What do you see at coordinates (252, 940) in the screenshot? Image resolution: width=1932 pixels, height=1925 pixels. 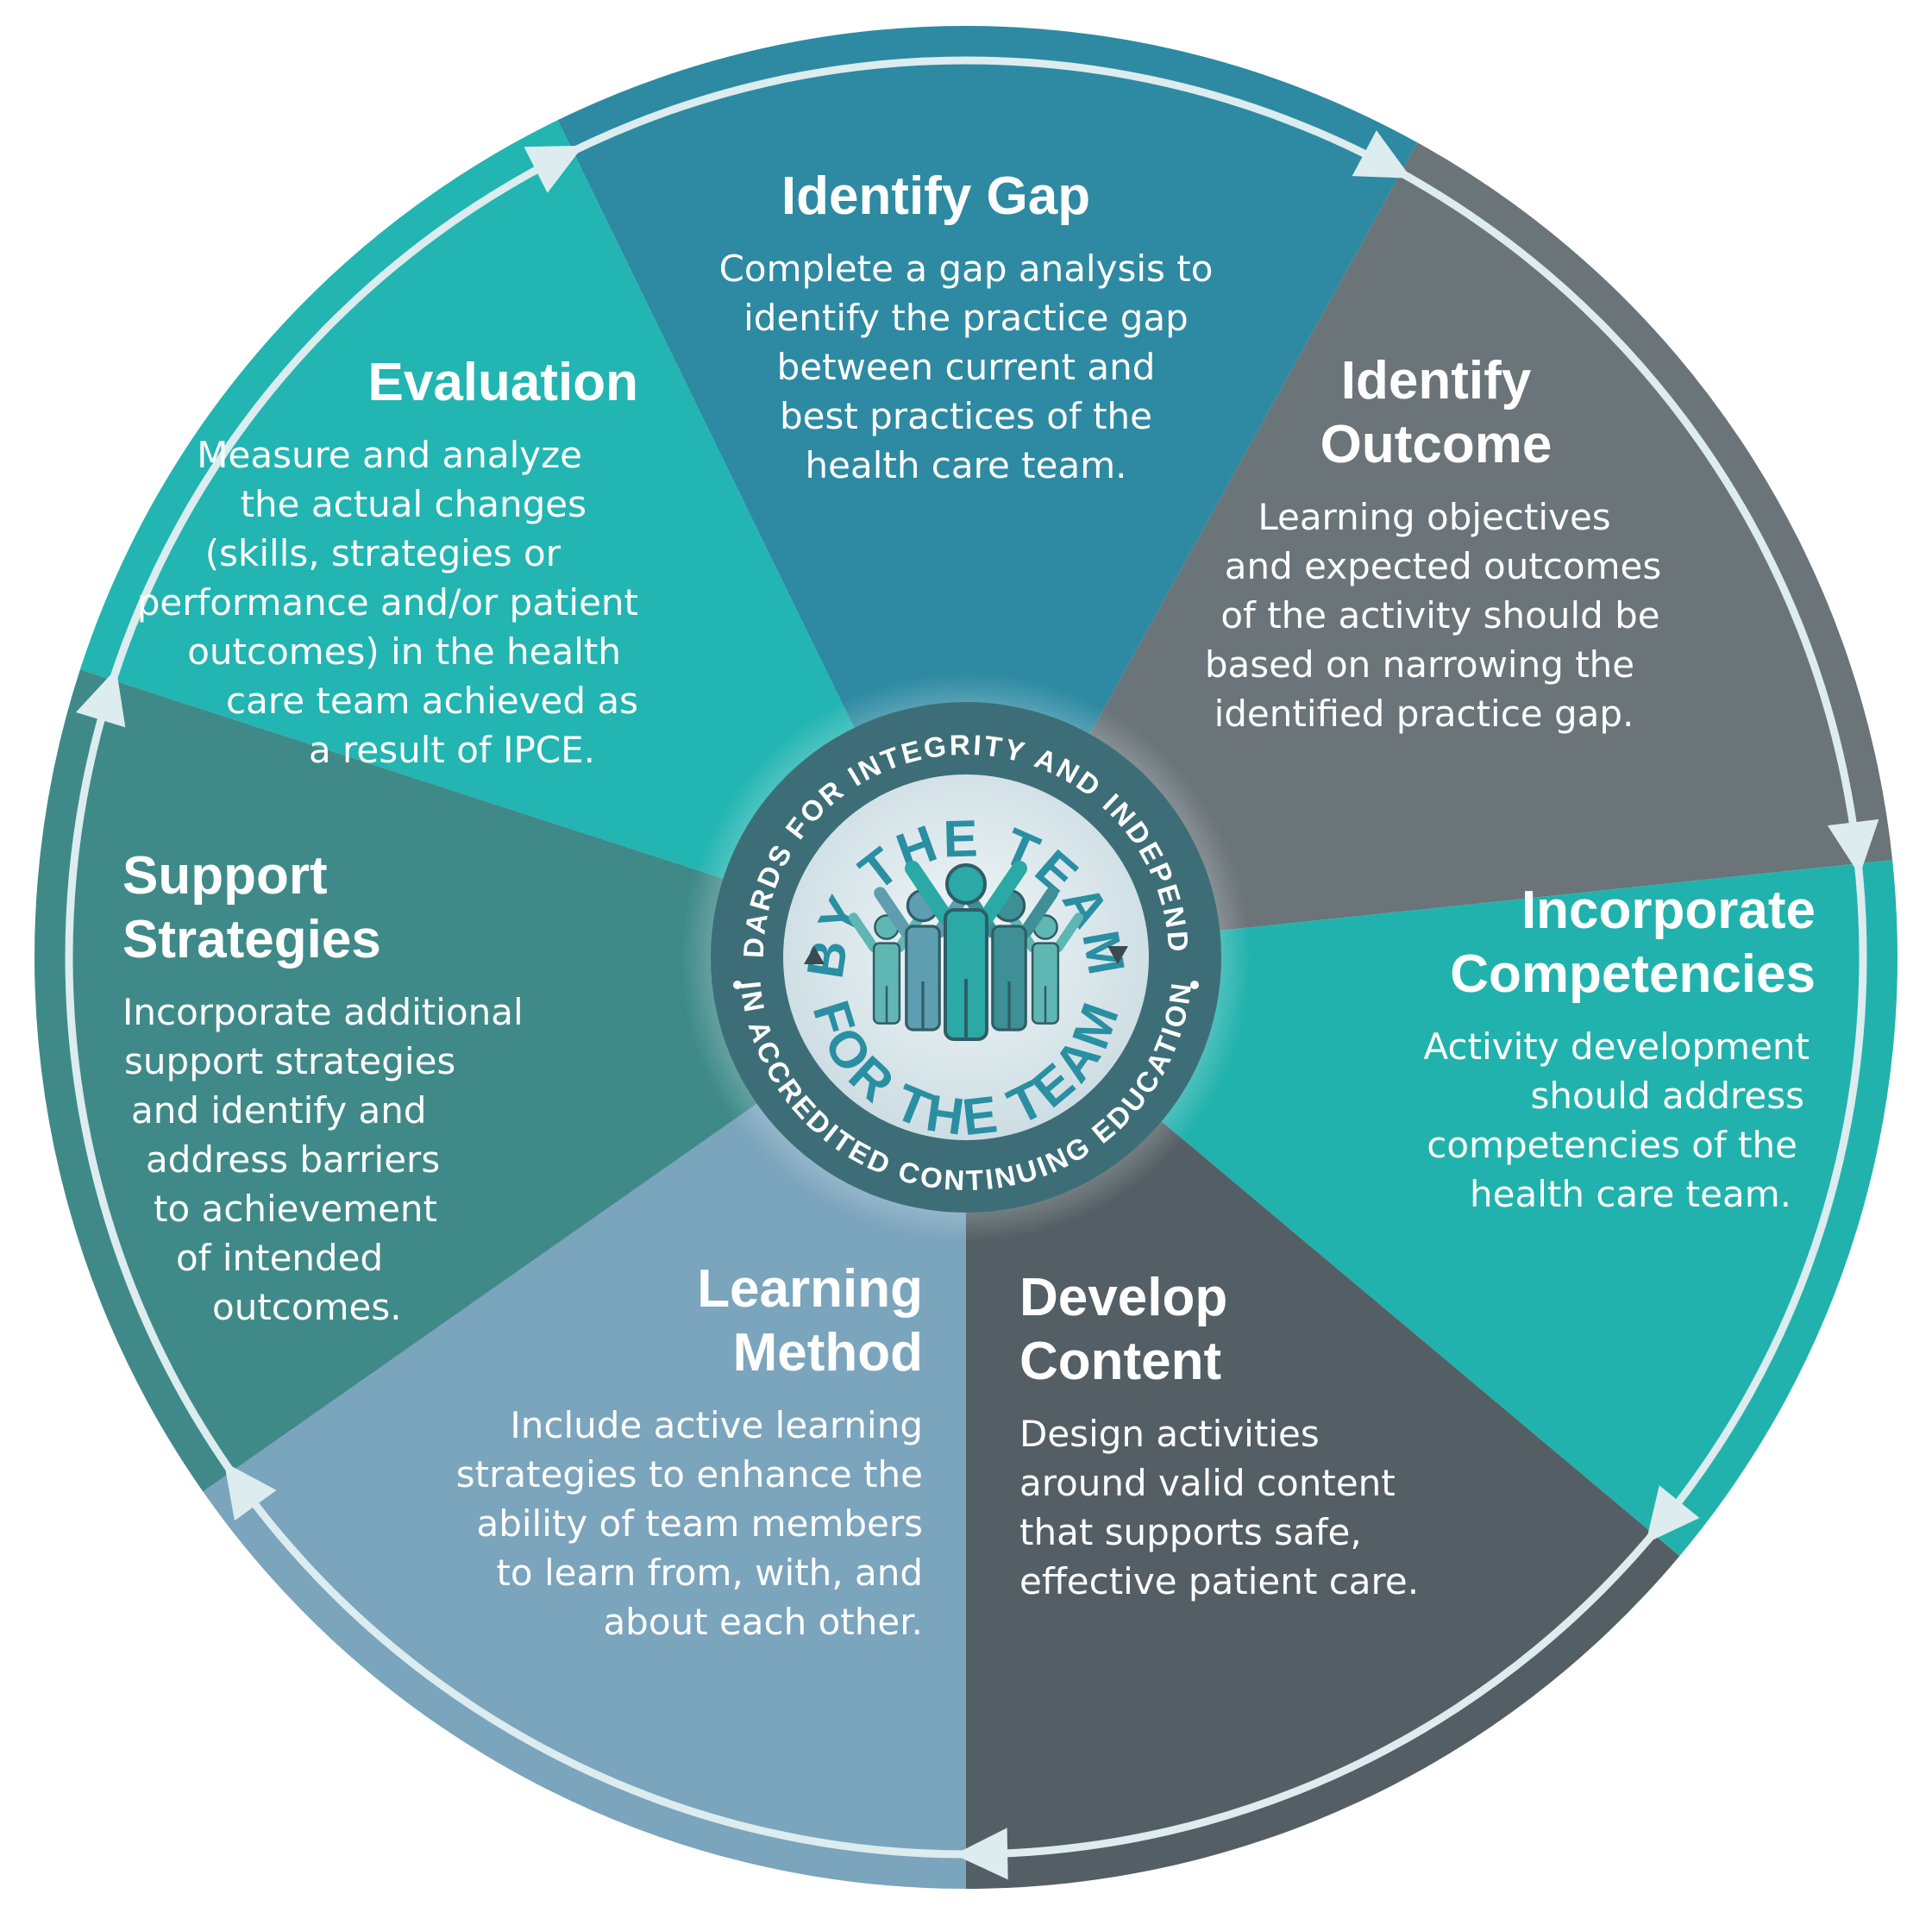 I see `support-strategies-title: Strategies` at bounding box center [252, 940].